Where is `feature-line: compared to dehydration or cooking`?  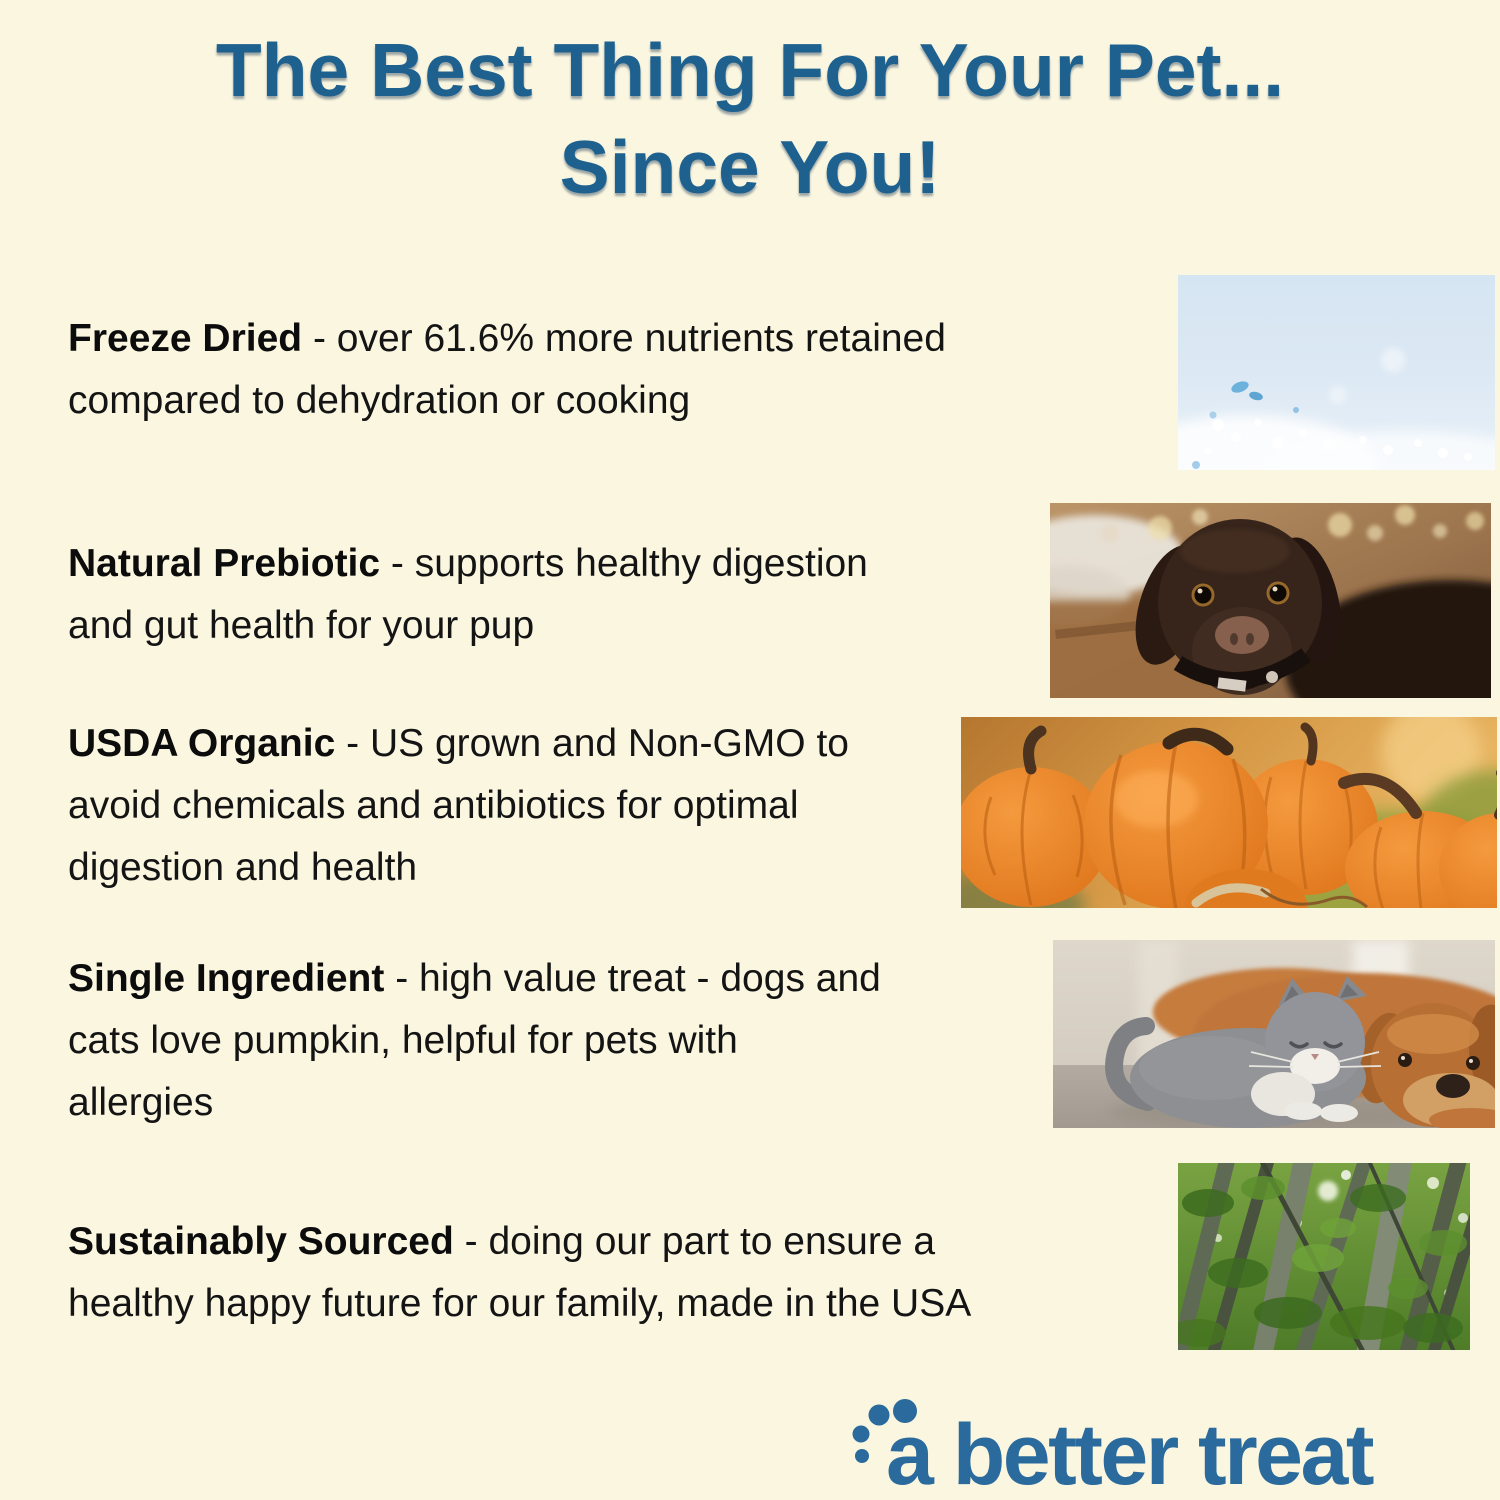
feature-line: compared to dehydration or cooking is located at coordinates (379, 400).